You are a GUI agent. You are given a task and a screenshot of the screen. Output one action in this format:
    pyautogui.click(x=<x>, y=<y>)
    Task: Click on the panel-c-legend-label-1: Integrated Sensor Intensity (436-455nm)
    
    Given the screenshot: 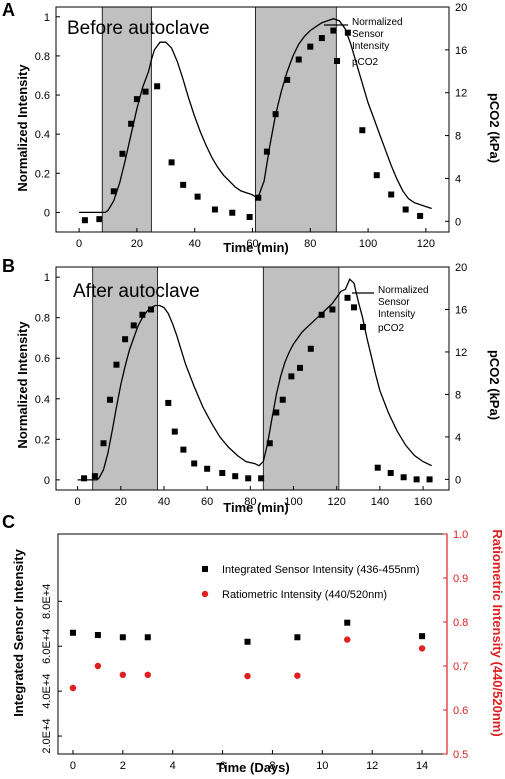 What is the action you would take?
    pyautogui.click(x=321, y=570)
    